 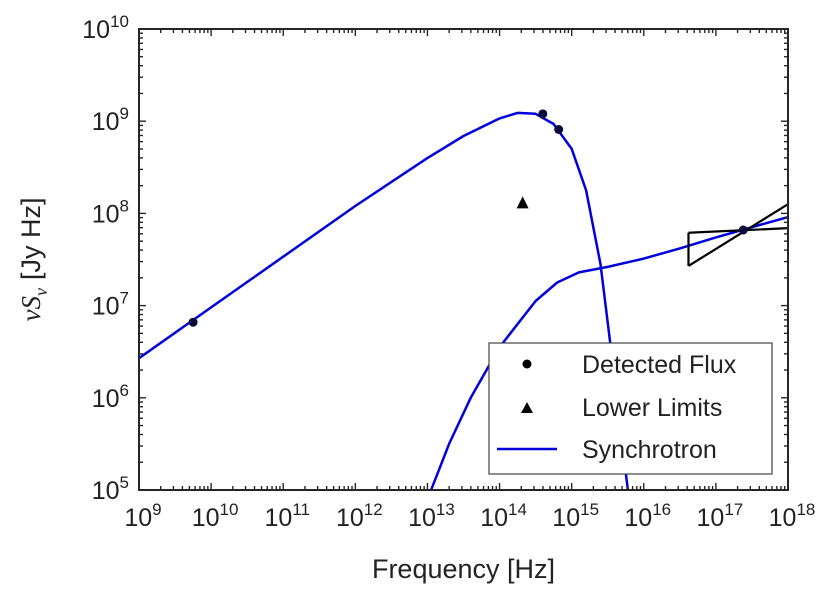 I want to click on legend: Detected Flux Lower Limits Synchrotron, so click(x=630, y=408).